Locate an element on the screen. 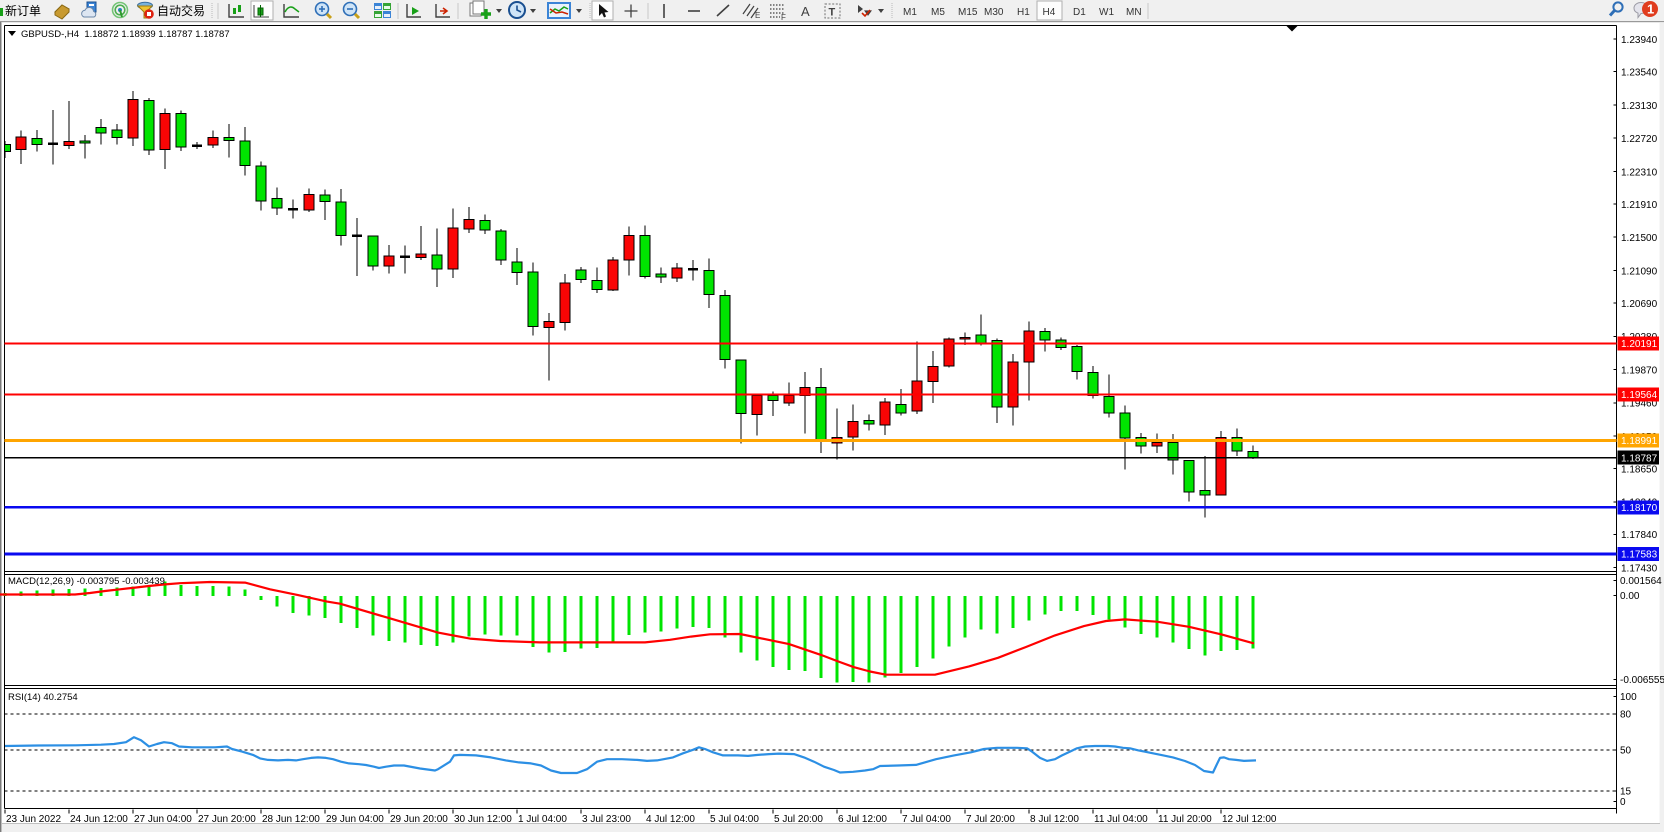 This screenshot has width=1664, height=832. svg-text: 1.18787 is located at coordinates (1639, 458).